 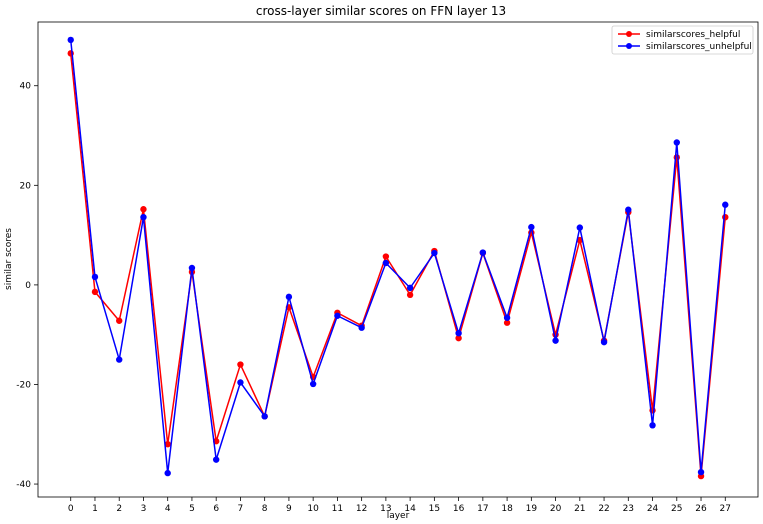 I want to click on x-axis-label: layer, so click(x=398, y=516).